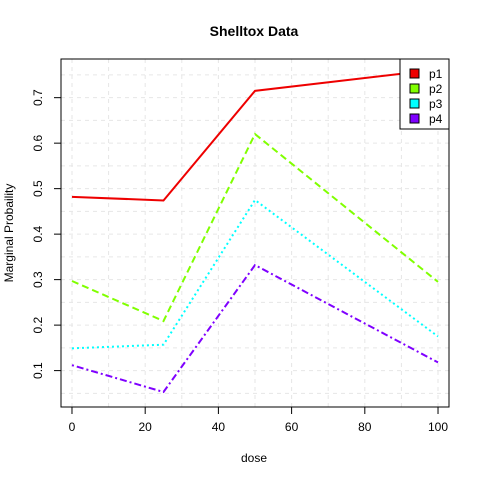 Image resolution: width=480 pixels, height=480 pixels. Describe the element at coordinates (38, 233) in the screenshot. I see `y-tick-label-0.4: 0.4` at that location.